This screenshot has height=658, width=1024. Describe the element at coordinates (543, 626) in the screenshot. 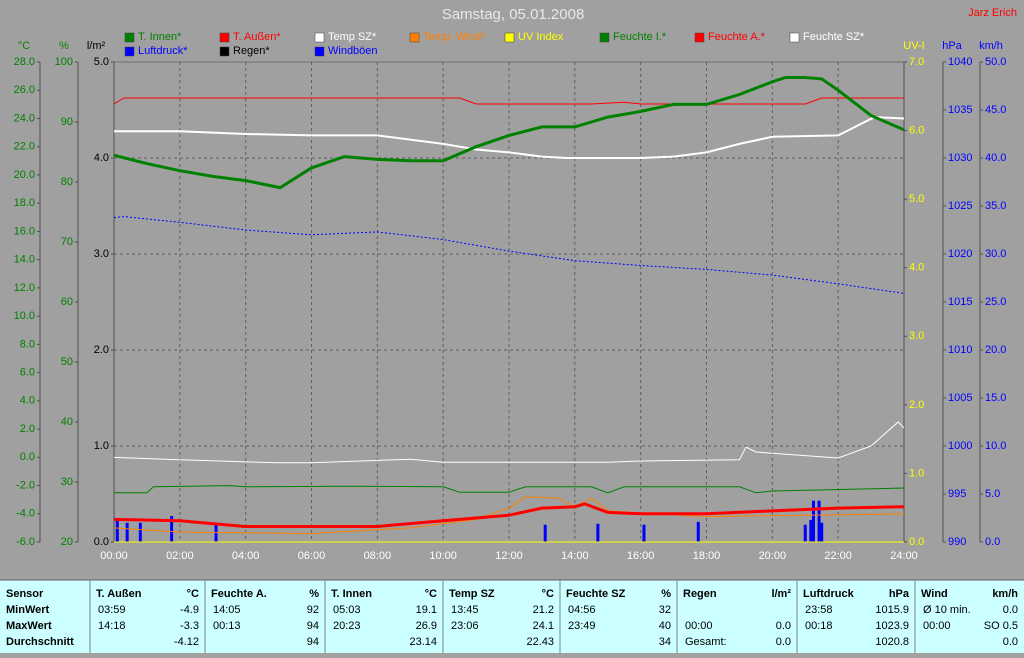

I see `cell-value: 24.1` at that location.